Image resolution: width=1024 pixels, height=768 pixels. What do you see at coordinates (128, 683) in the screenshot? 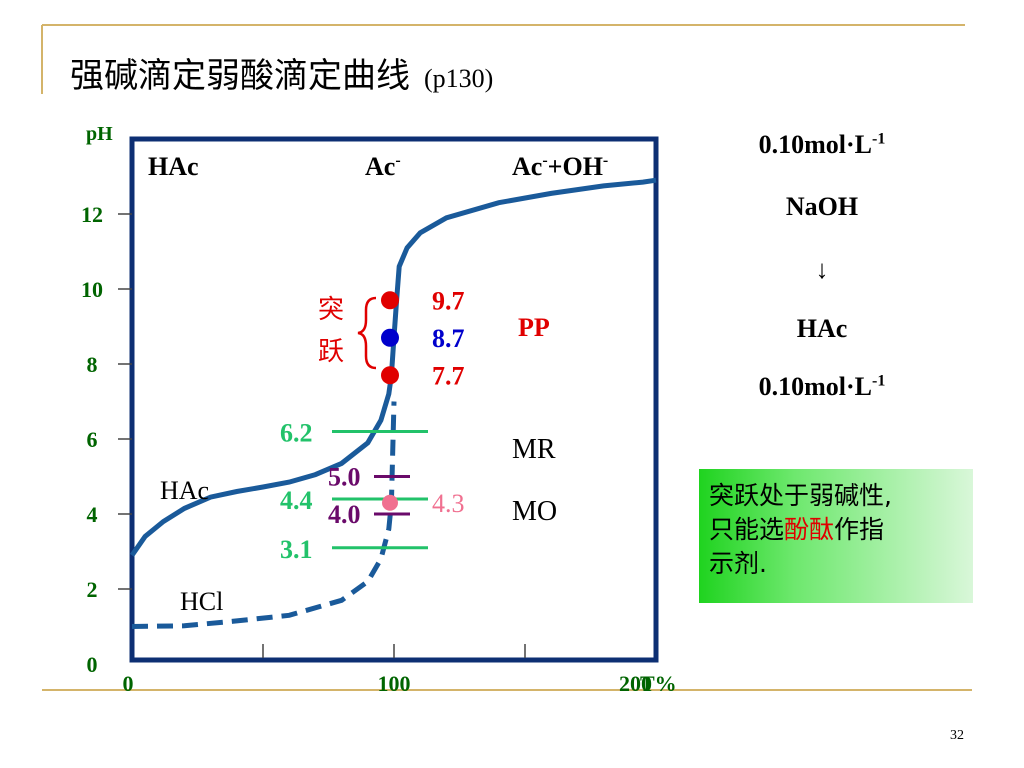
I see `x-tick-label-0: 0` at bounding box center [128, 683].